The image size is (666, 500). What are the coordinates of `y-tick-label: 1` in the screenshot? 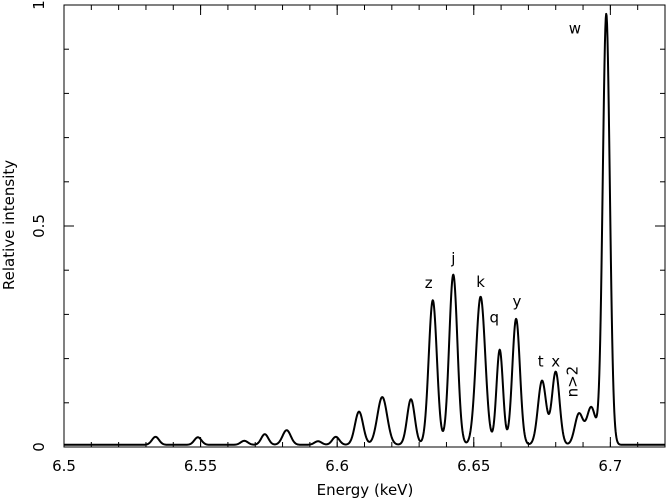 It's located at (39, 5).